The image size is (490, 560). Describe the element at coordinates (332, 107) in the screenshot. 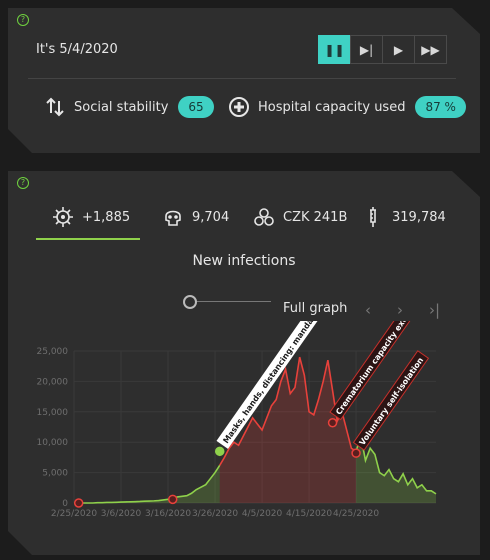

I see `hospital-capacity-label: Hospital capacity used` at that location.